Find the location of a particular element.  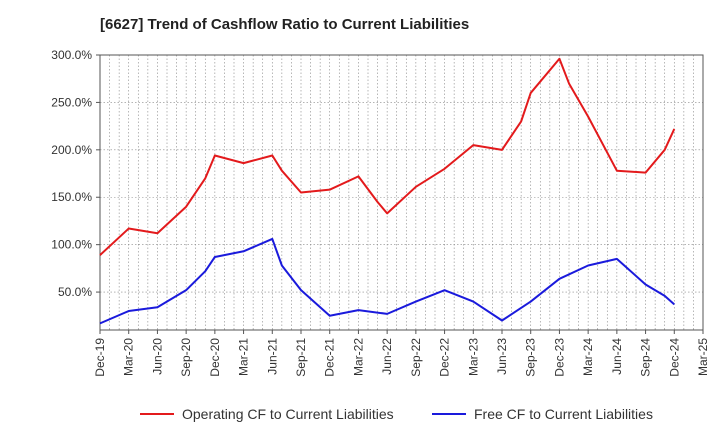

y-tick-label: 250.0% is located at coordinates (71, 102).